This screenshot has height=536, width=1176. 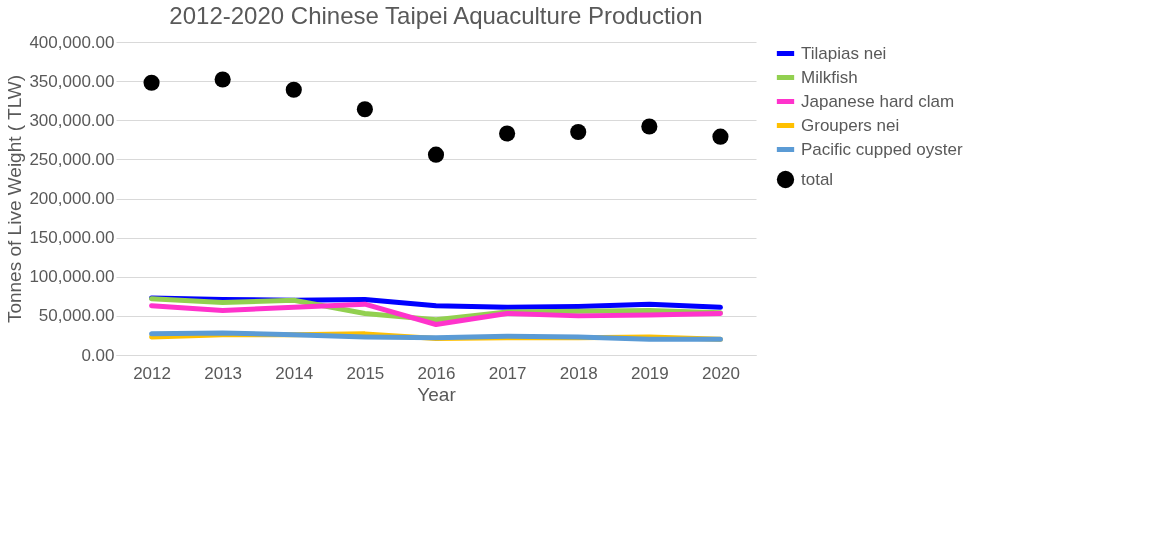 I want to click on y-tick-label: 300,000.00, so click(x=72, y=120).